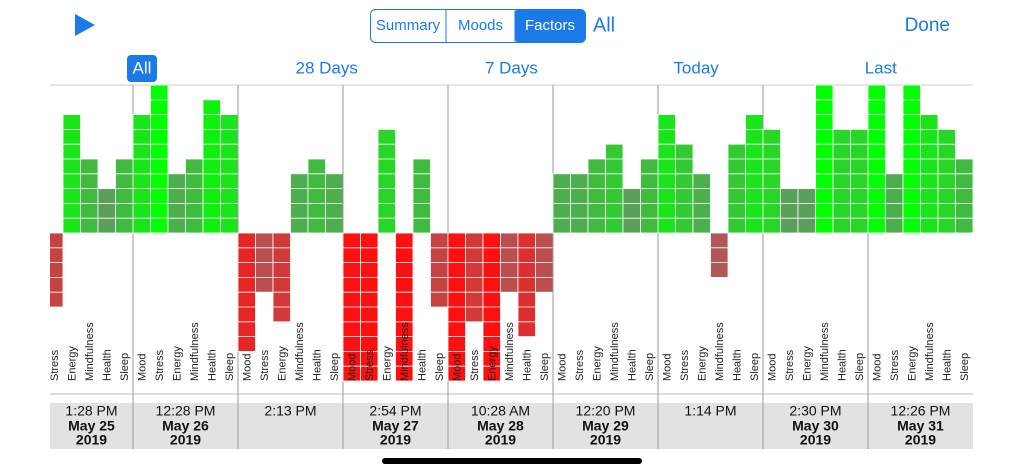 The height and width of the screenshot is (473, 1024). What do you see at coordinates (185, 426) in the screenshot?
I see `entry-date: May 26` at bounding box center [185, 426].